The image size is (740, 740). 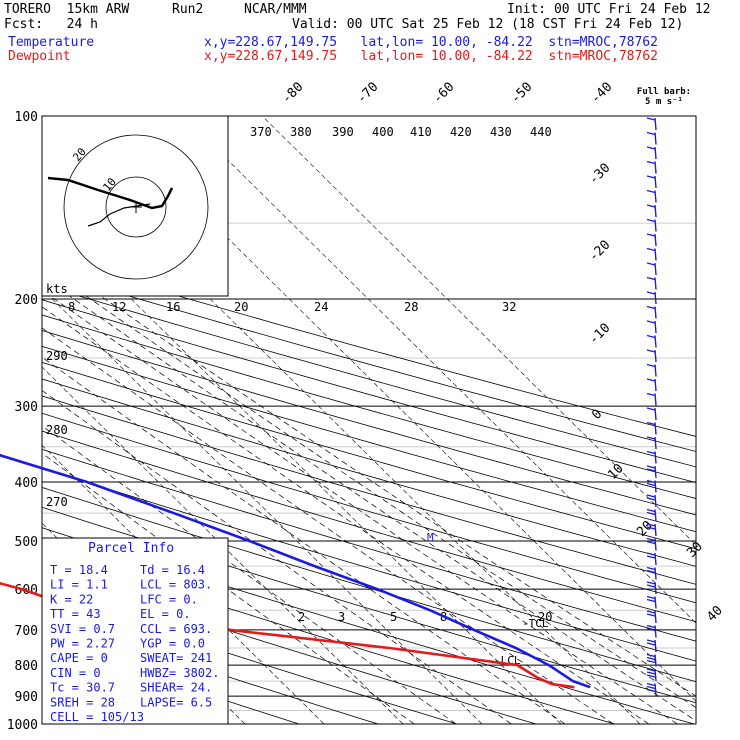 What do you see at coordinates (26, 631) in the screenshot?
I see `pressure-tick-label: 700` at bounding box center [26, 631].